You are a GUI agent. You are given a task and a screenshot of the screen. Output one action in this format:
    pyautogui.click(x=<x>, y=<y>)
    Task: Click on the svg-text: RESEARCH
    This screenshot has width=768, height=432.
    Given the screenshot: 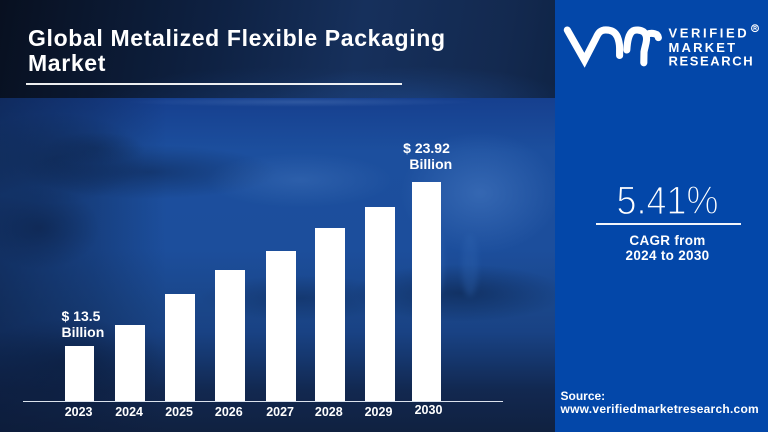 What is the action you would take?
    pyautogui.click(x=712, y=61)
    